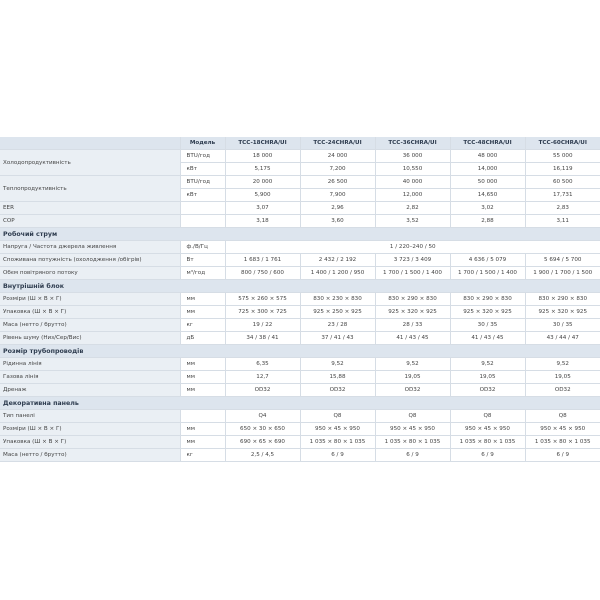  What do you see at coordinates (337, 169) in the screenshot?
I see `value: 7,200` at bounding box center [337, 169].